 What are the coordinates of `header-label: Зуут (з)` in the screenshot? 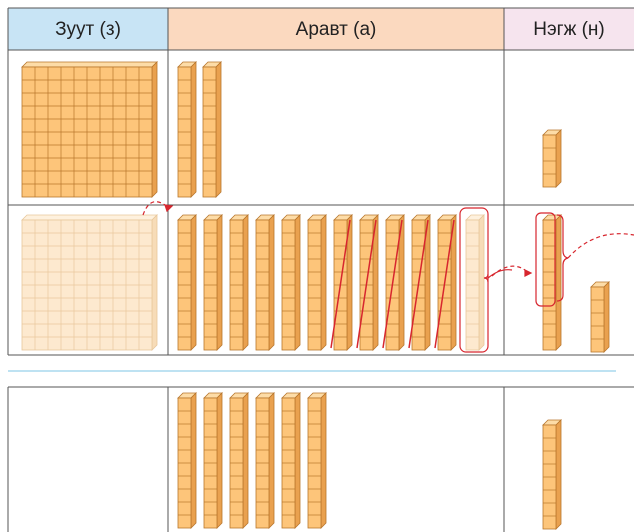 It's located at (88, 29).